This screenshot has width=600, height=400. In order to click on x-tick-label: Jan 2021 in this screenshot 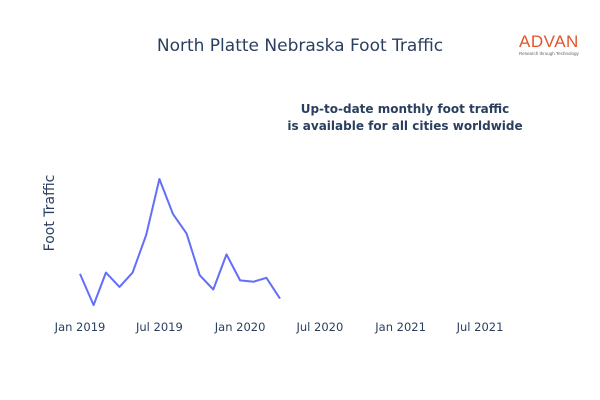, I will do `click(400, 327)`.